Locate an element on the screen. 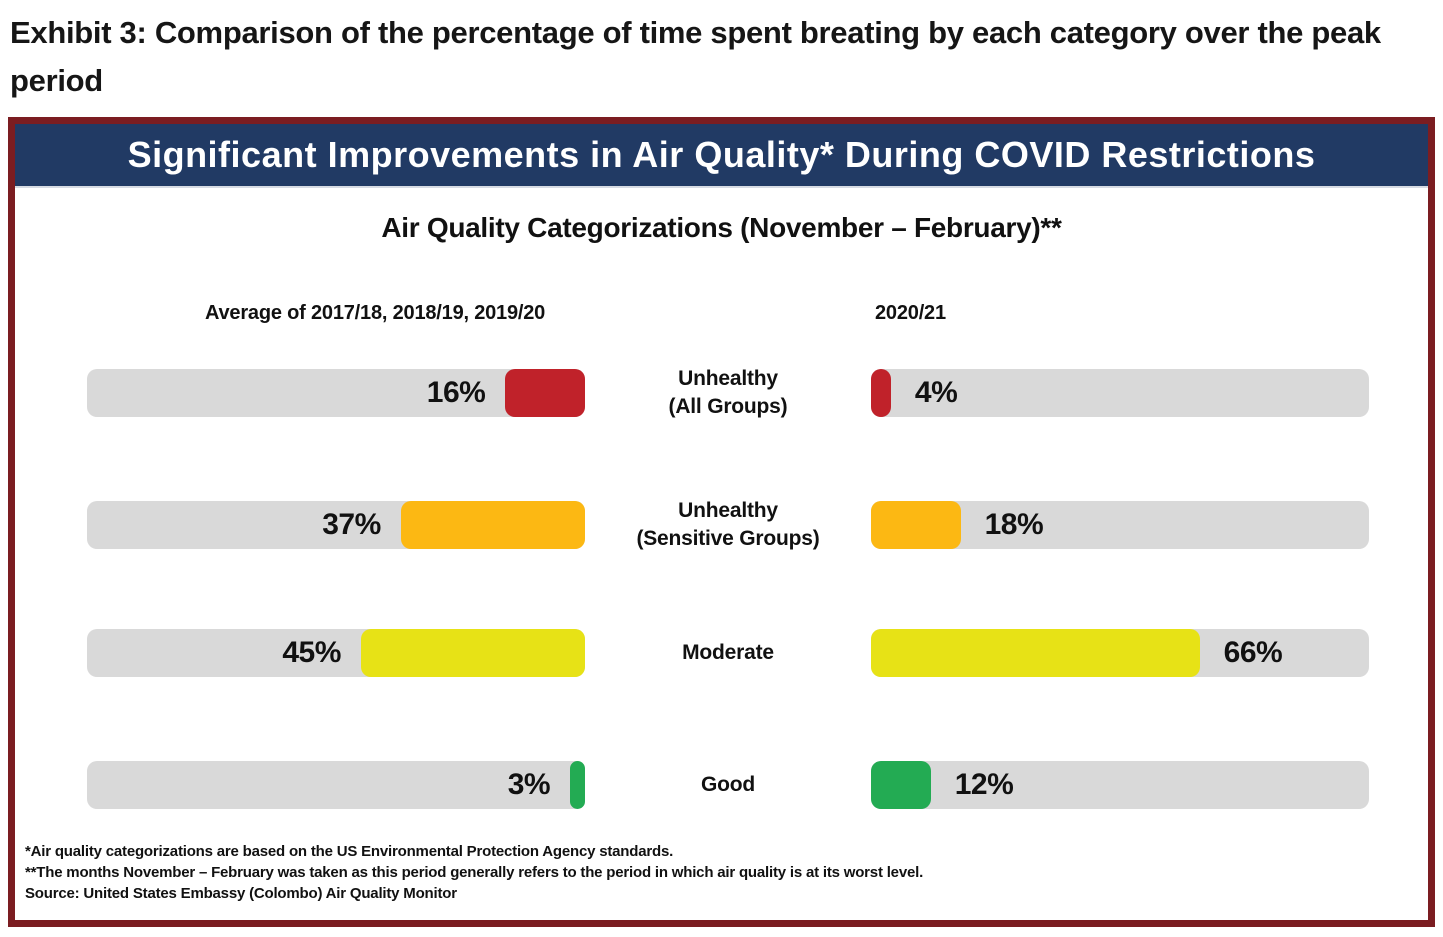 The height and width of the screenshot is (937, 1443). category-label-line2: (Sensitive Groups) is located at coordinates (728, 539).